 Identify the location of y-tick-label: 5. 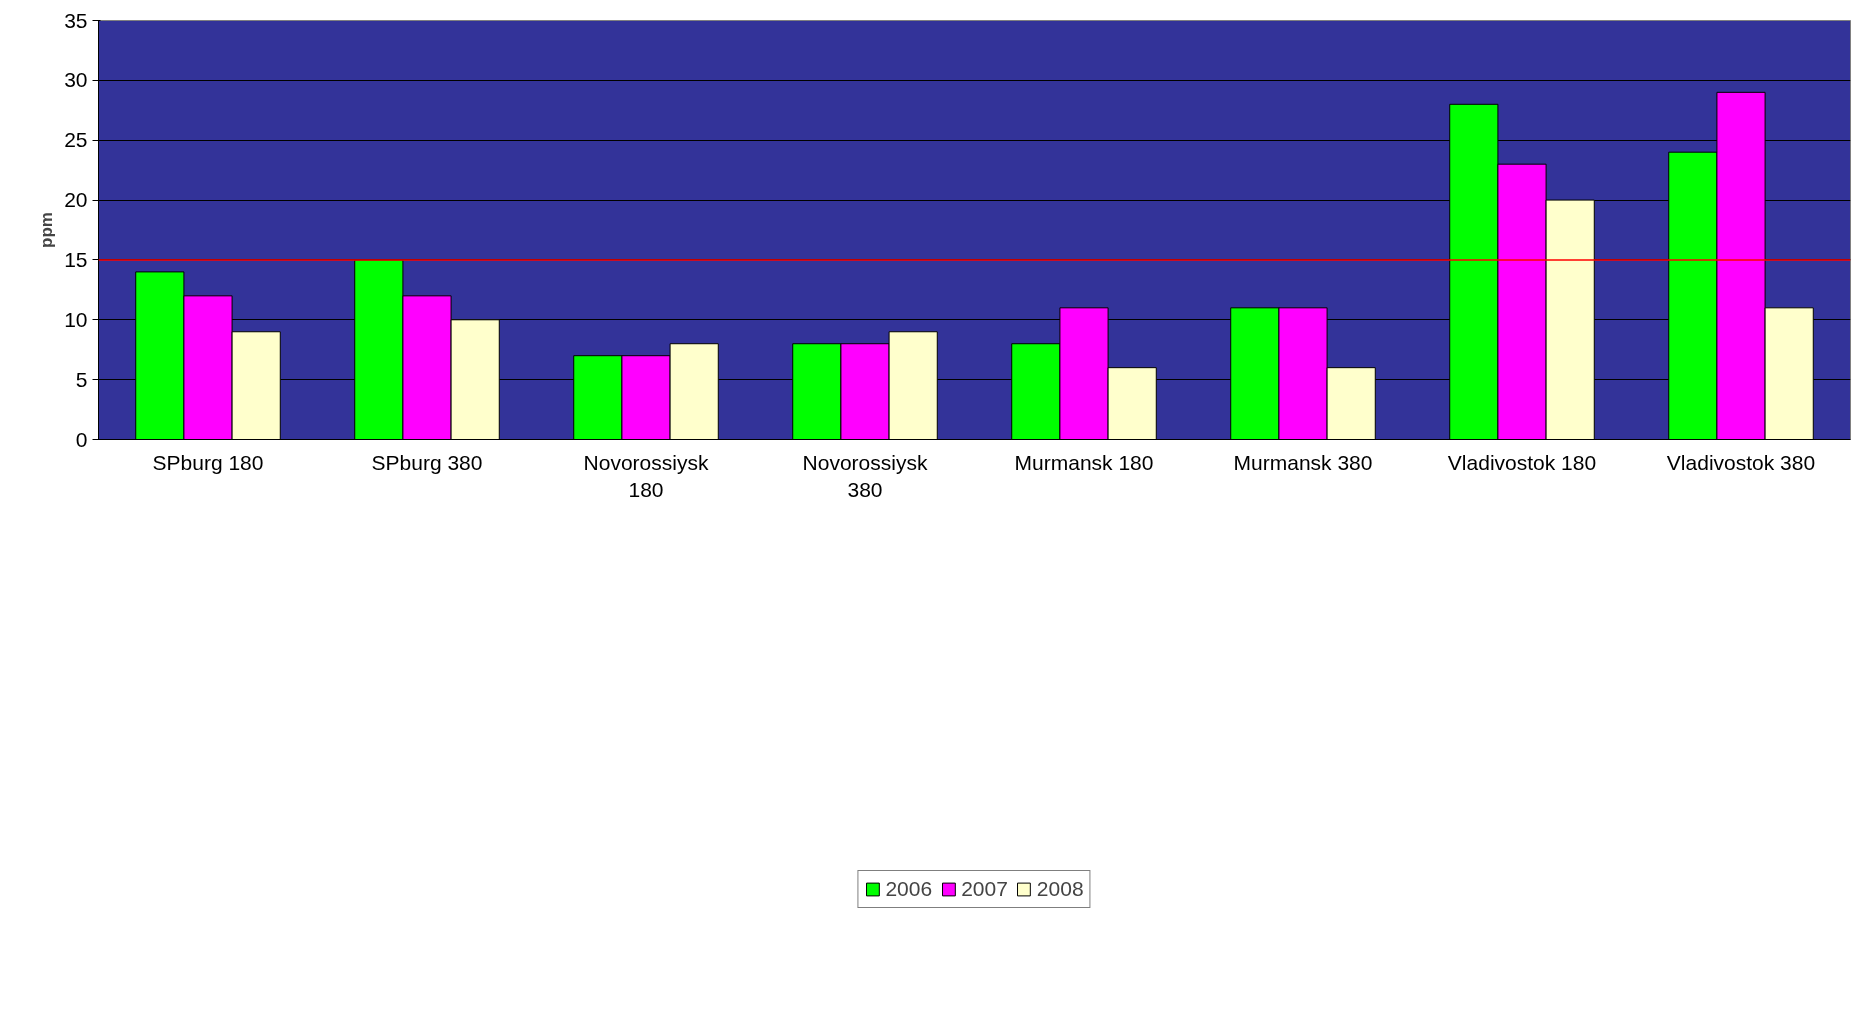
(81, 379).